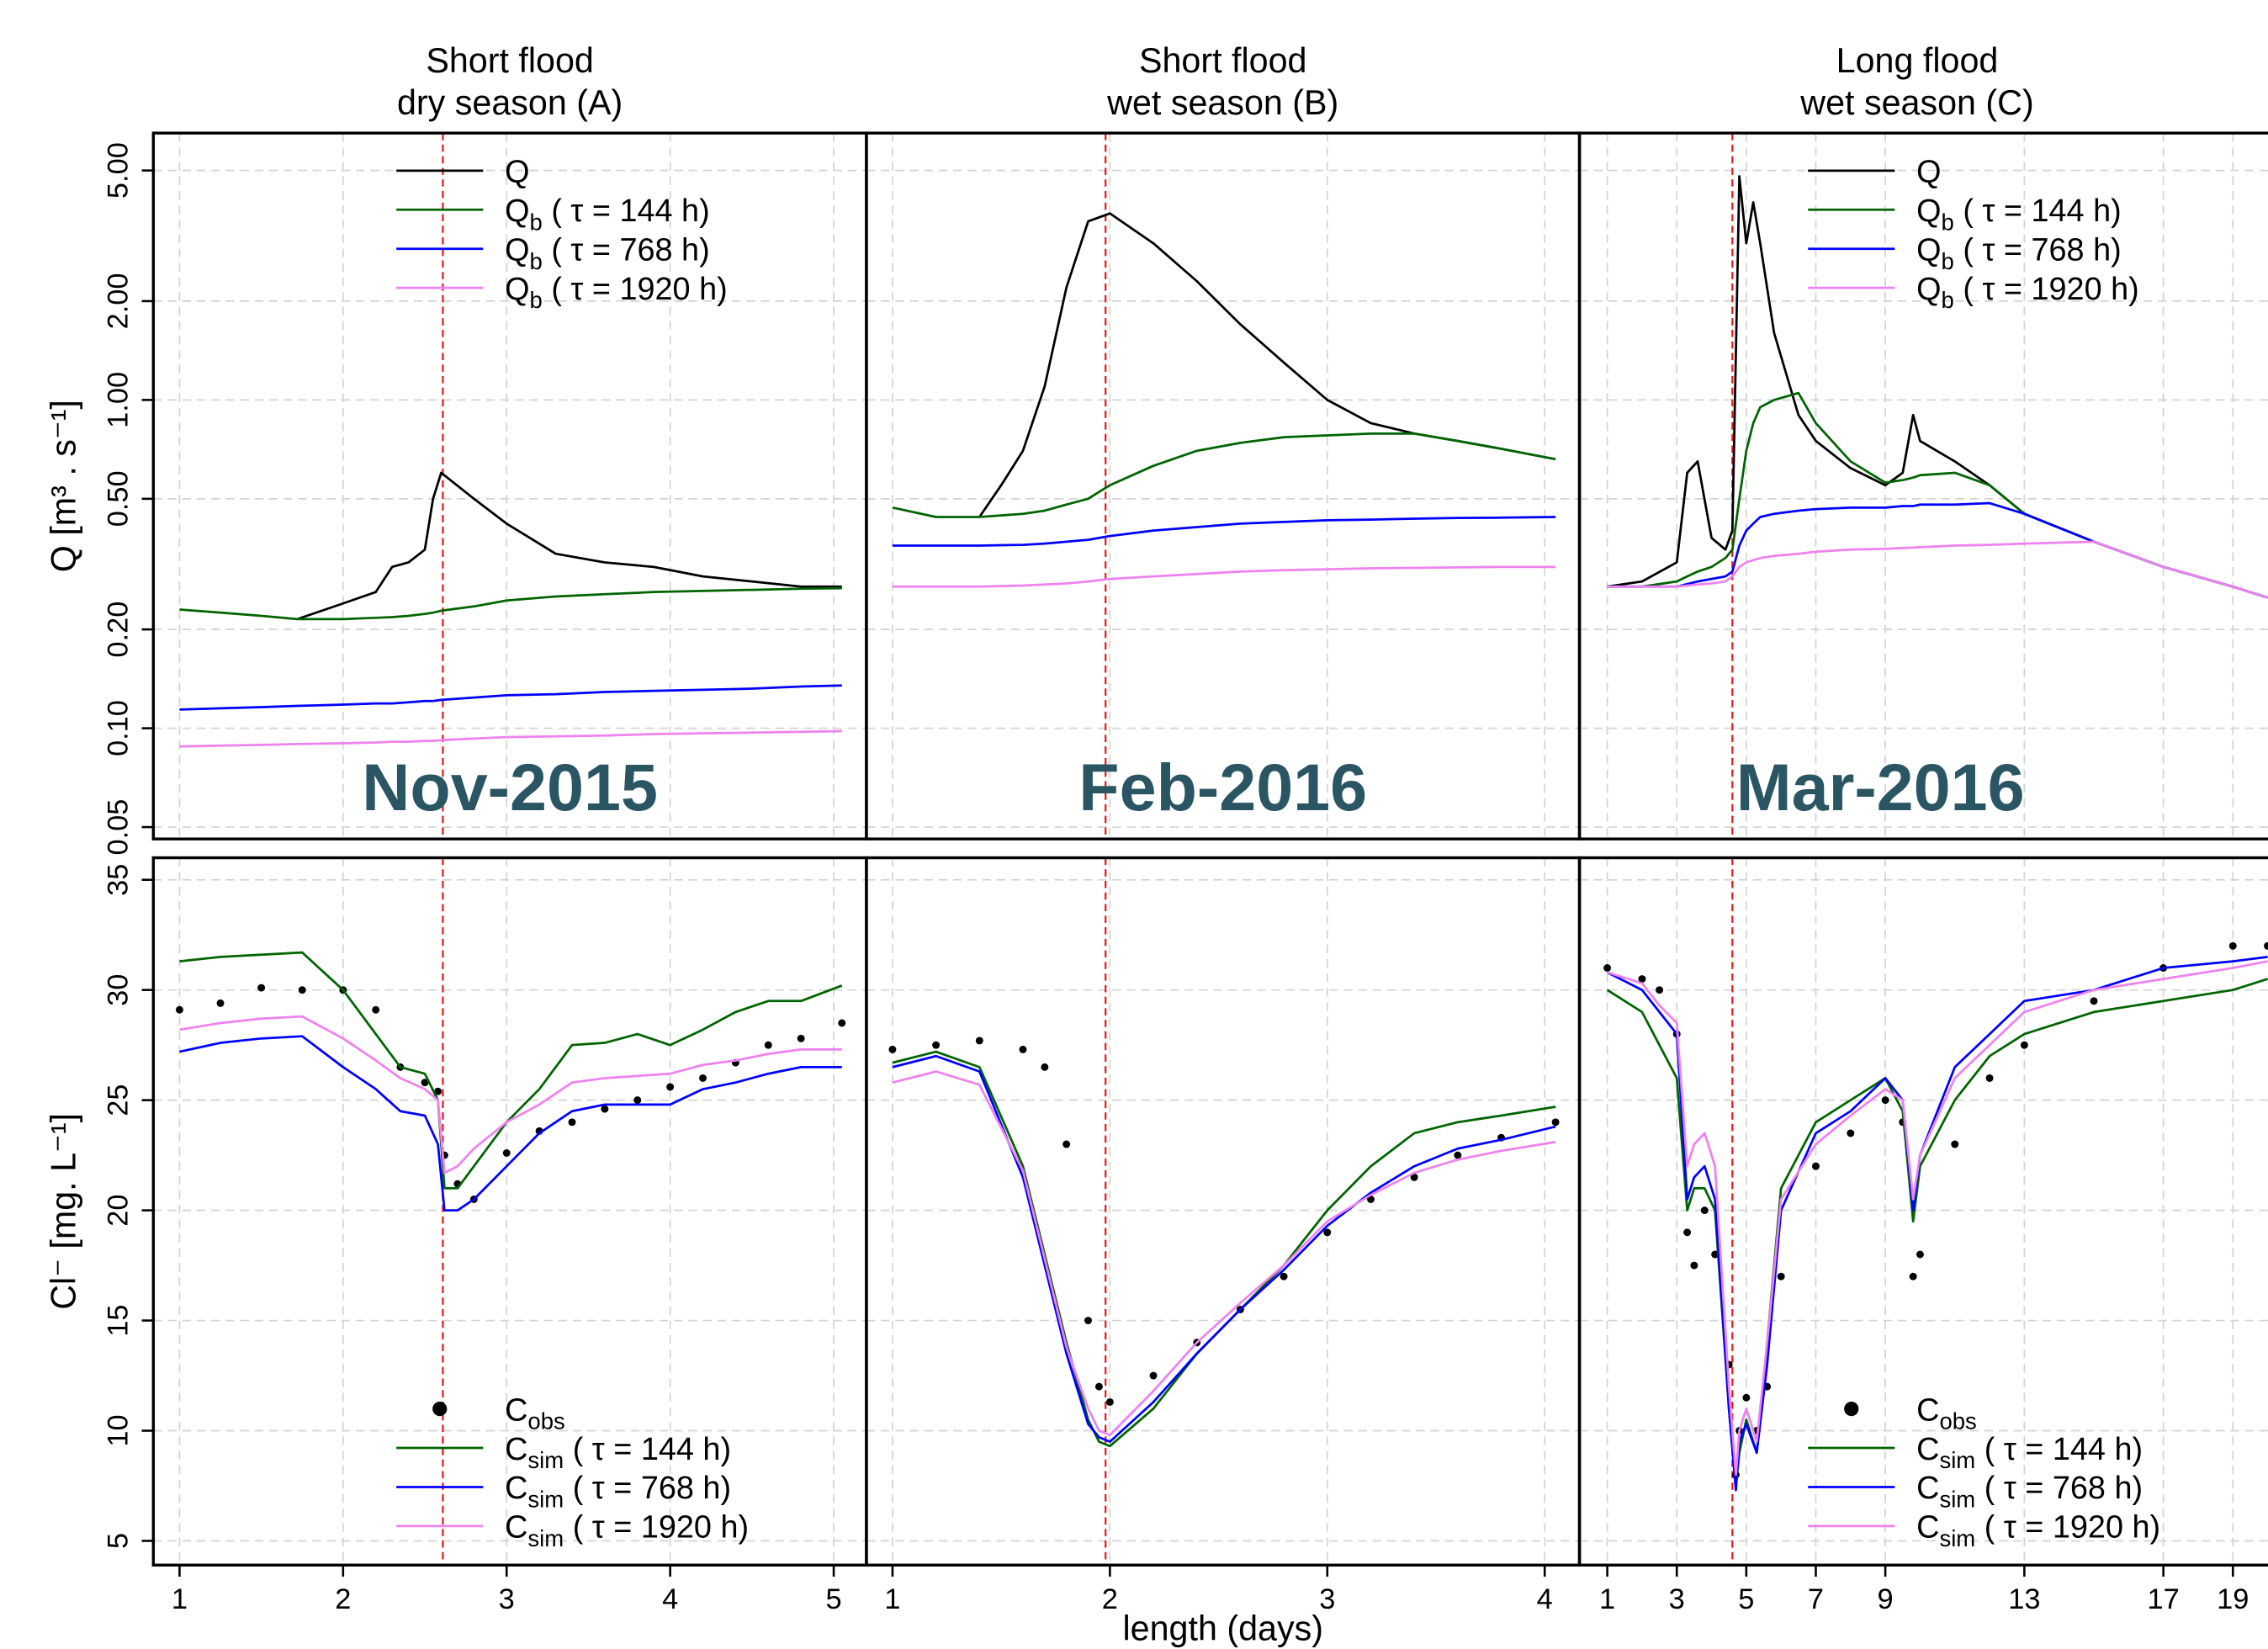  Describe the element at coordinates (510, 787) in the screenshot. I see `panel-annotation: Nov-2015` at that location.